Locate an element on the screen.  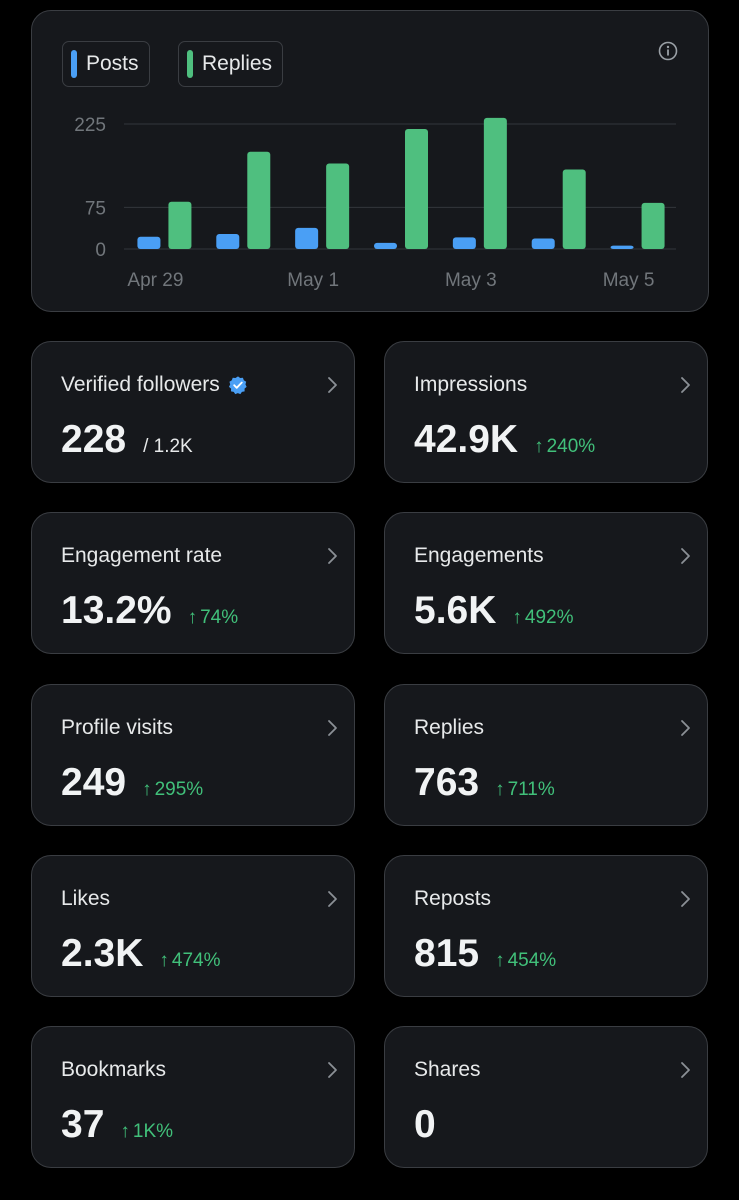
stat-row: 815 ↑ 454% is located at coordinates (485, 954).